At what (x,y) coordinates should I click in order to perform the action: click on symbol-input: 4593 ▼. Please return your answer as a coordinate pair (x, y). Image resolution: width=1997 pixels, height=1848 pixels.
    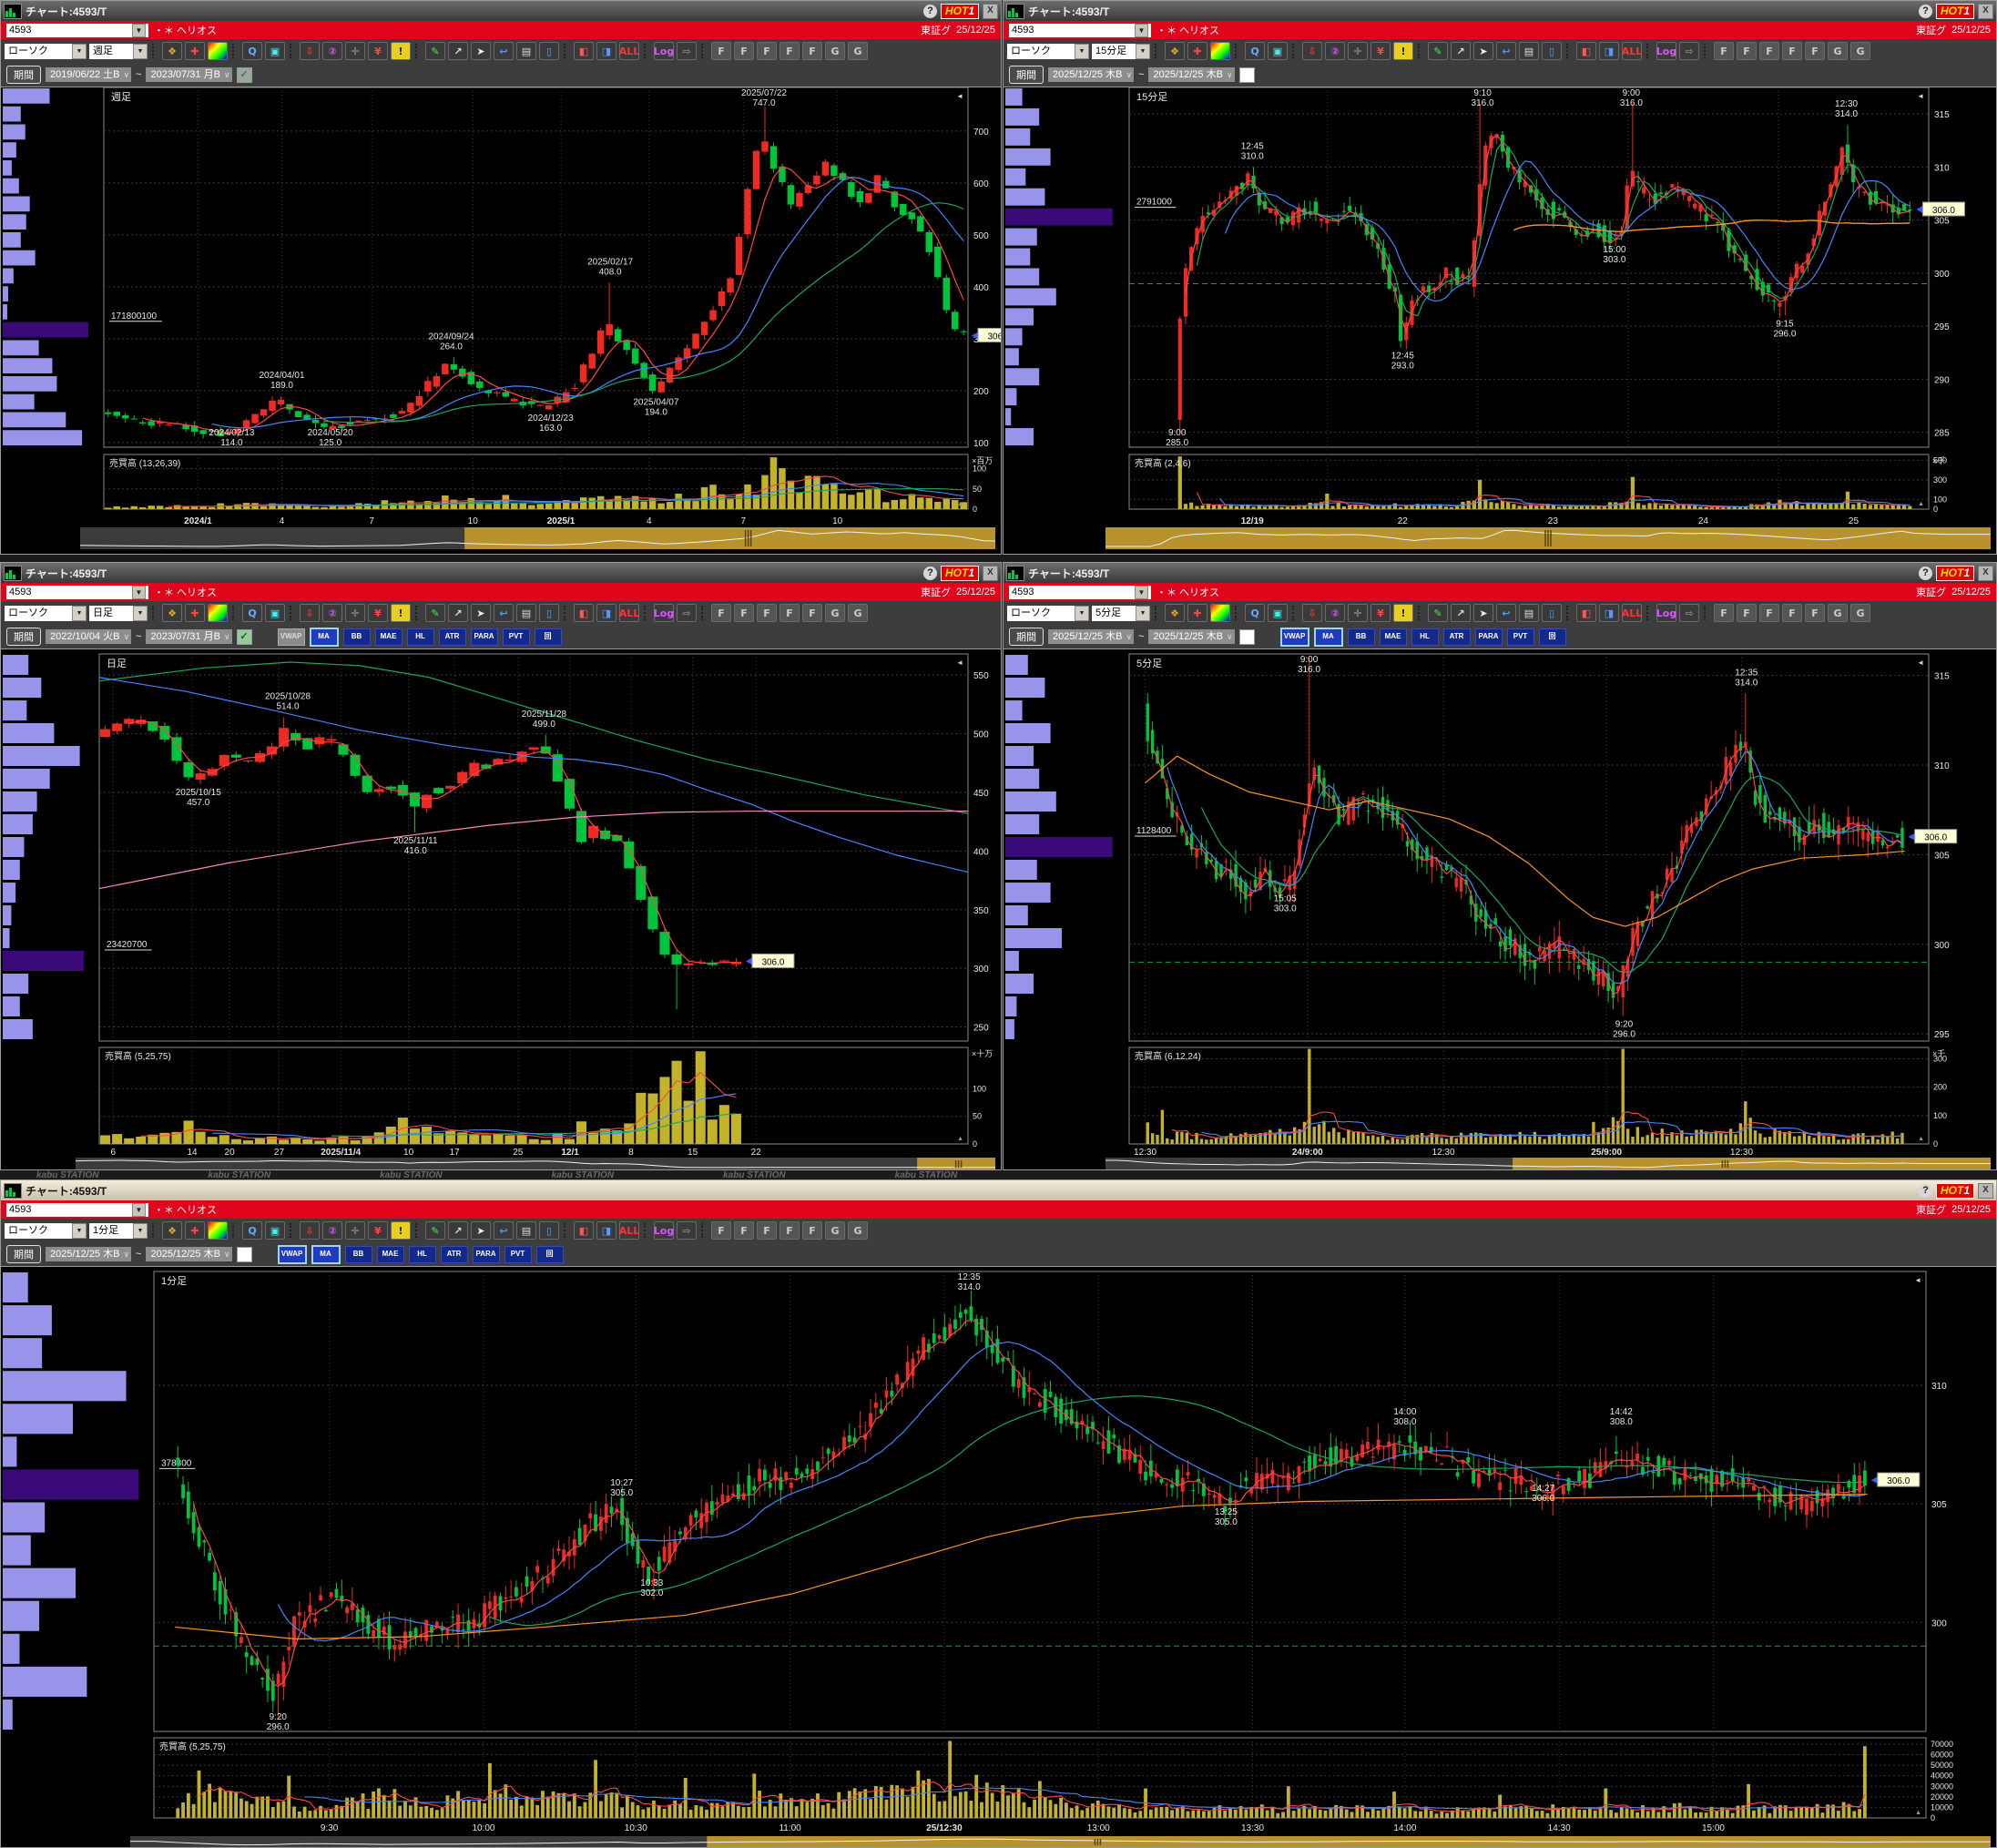
    Looking at the image, I should click on (77, 30).